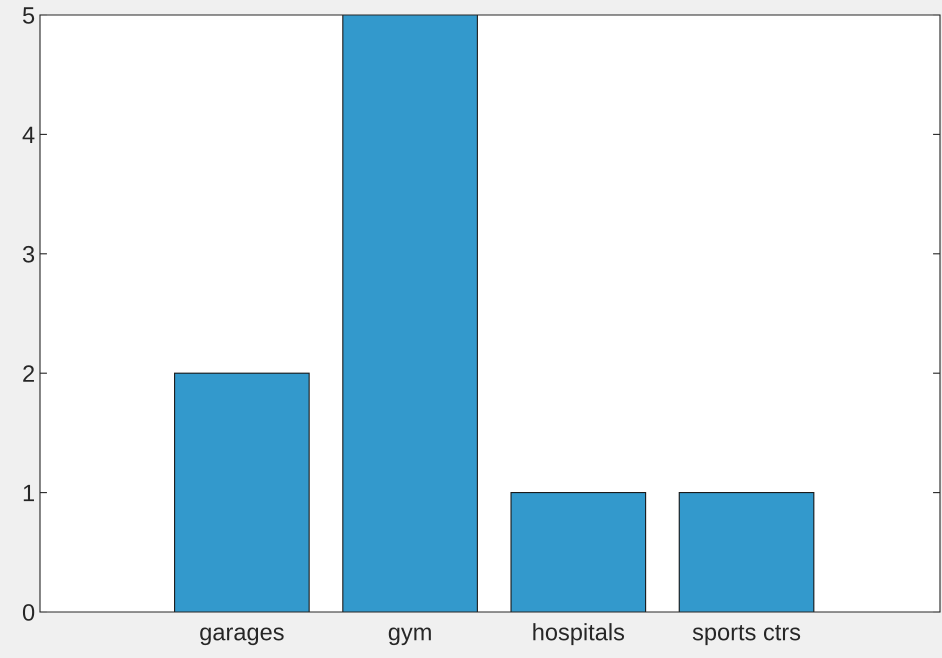  Describe the element at coordinates (29, 493) in the screenshot. I see `y-tick-label: 1` at that location.